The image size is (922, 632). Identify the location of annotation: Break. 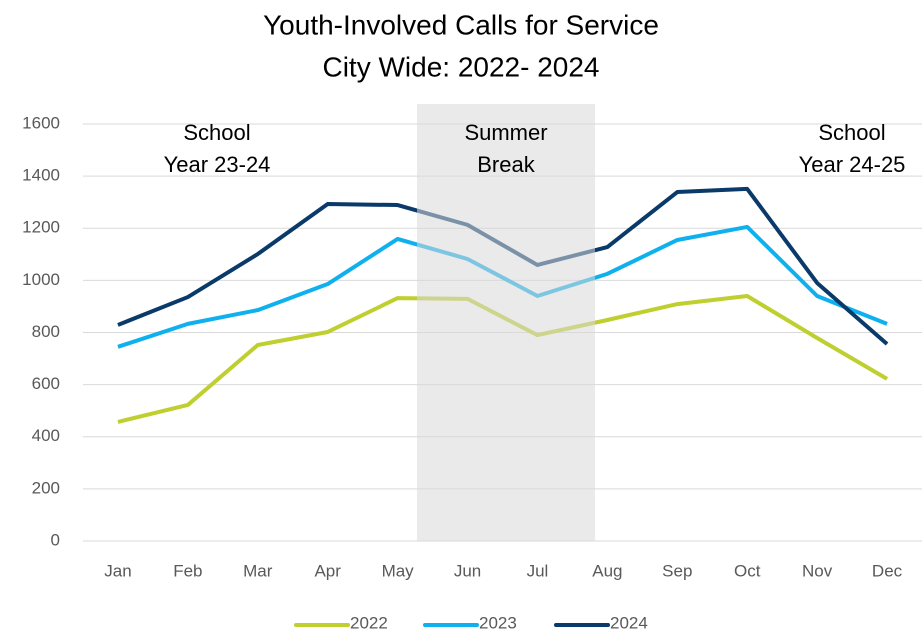
(506, 164).